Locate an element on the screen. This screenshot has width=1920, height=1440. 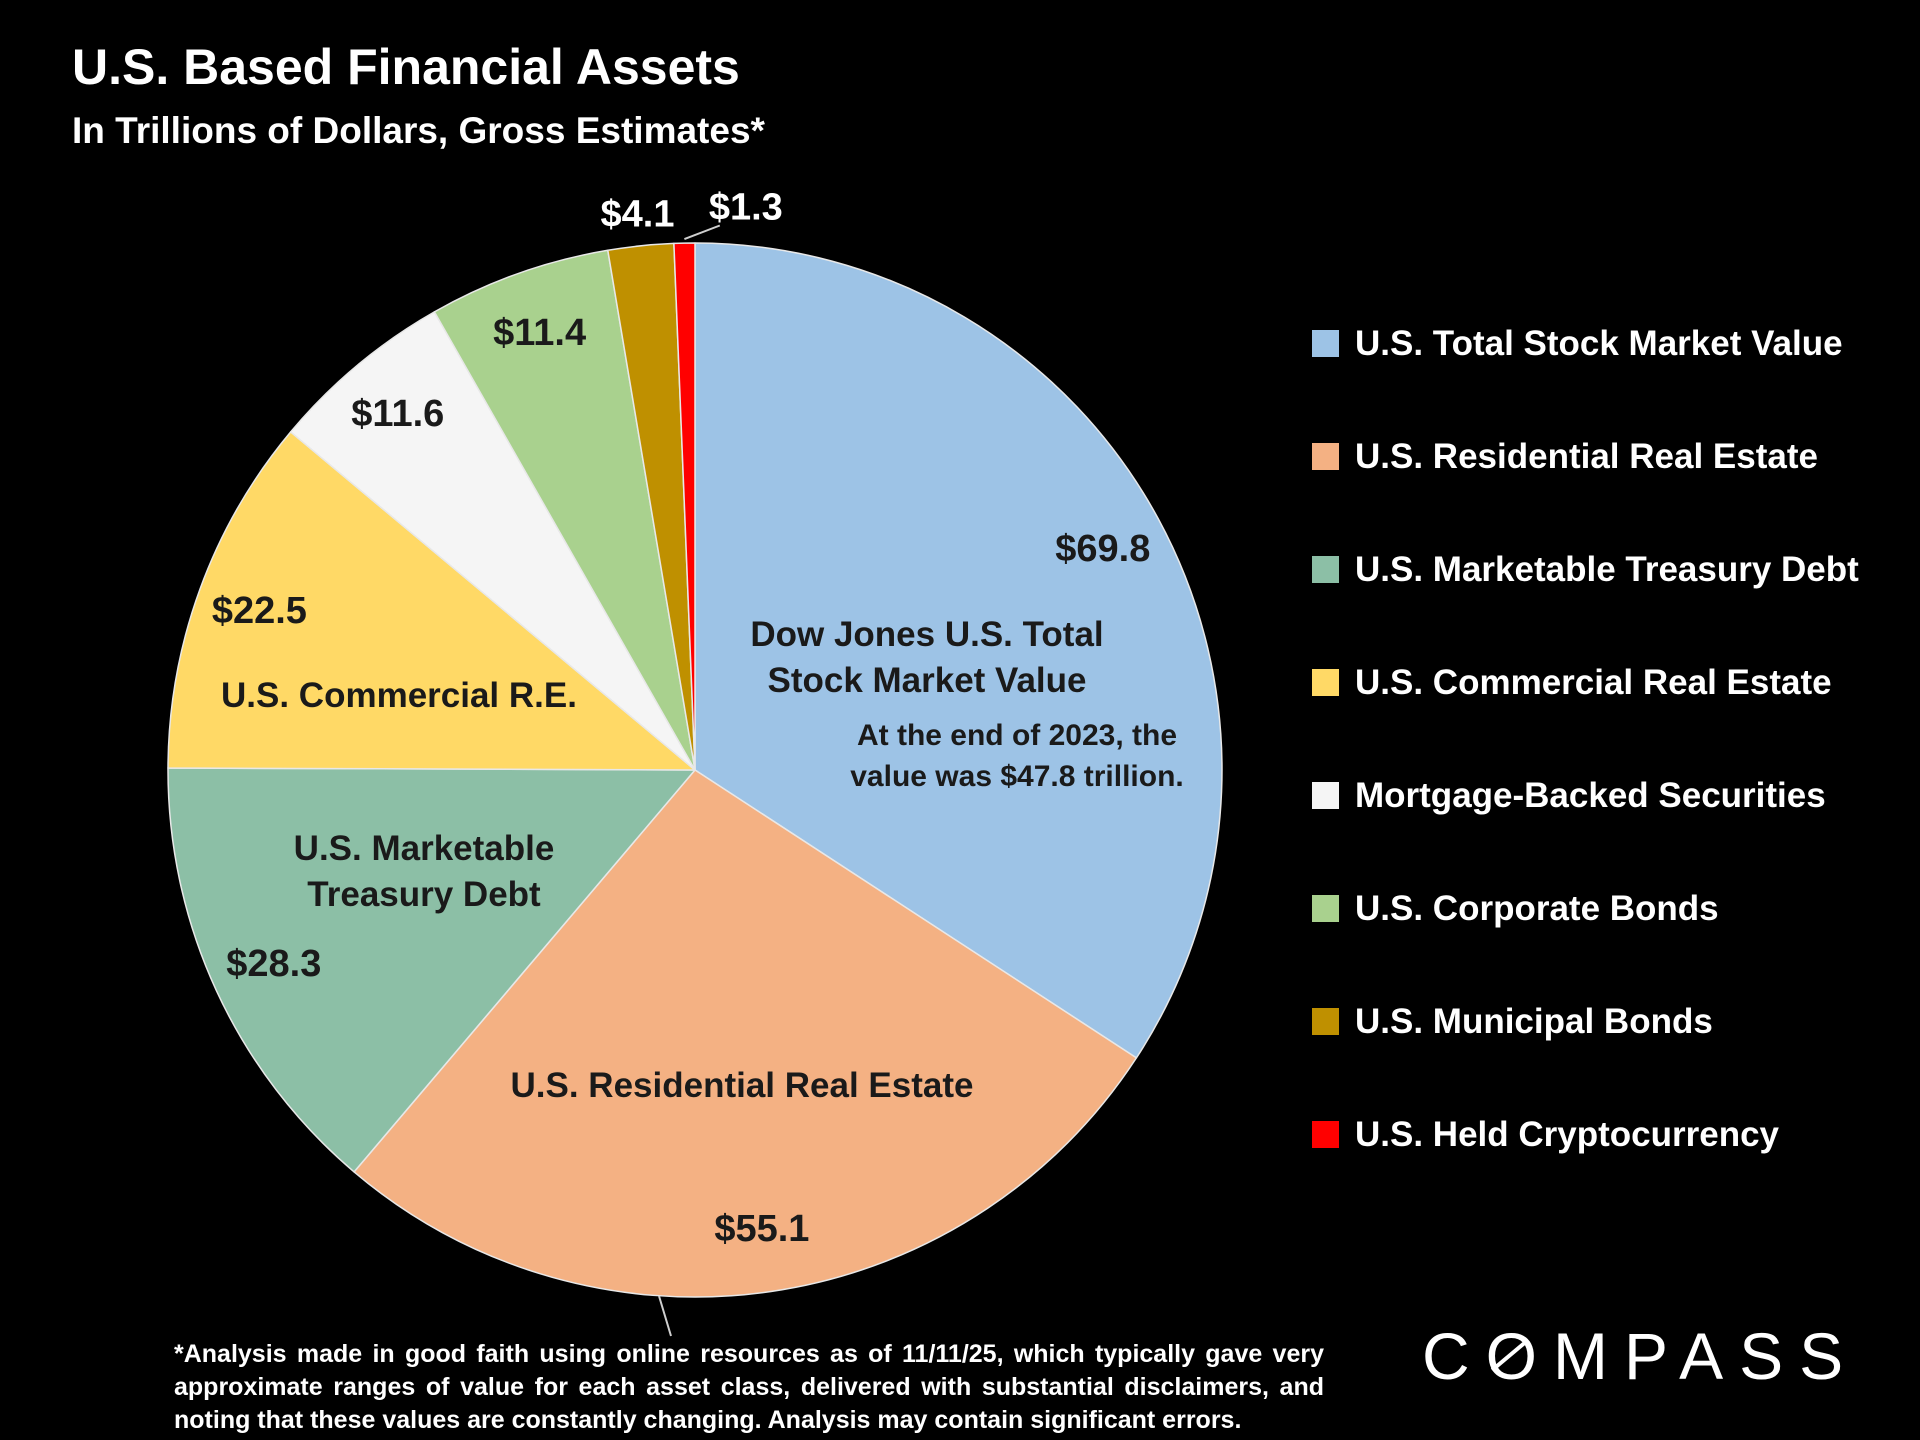
legend-label: U.S. Municipal Bonds is located at coordinates (1534, 1021).